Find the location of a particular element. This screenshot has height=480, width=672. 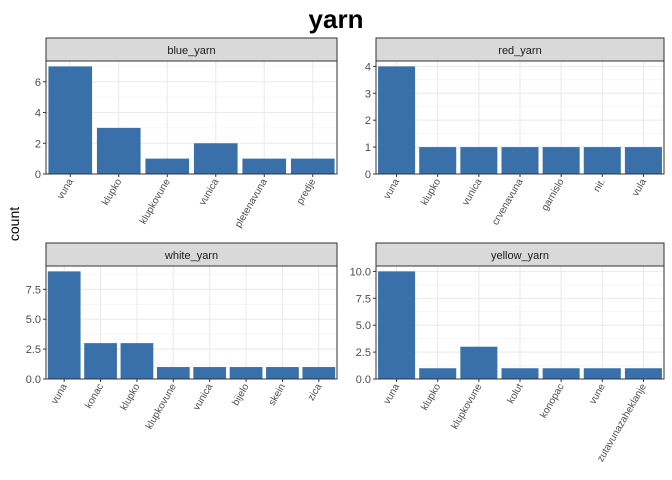

x-tick-label: zica is located at coordinates (315, 392).